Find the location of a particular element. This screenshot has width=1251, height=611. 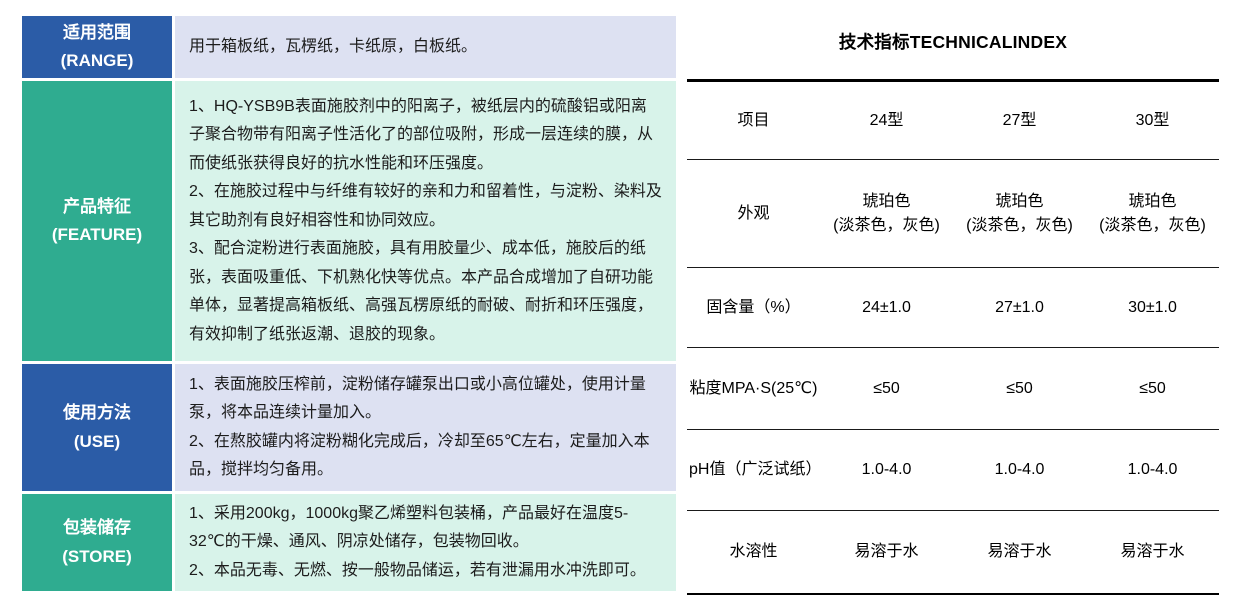

range-paragraph: 用于箱板纸，瓦楞纸，卡纸原，白板纸。 is located at coordinates (333, 46).